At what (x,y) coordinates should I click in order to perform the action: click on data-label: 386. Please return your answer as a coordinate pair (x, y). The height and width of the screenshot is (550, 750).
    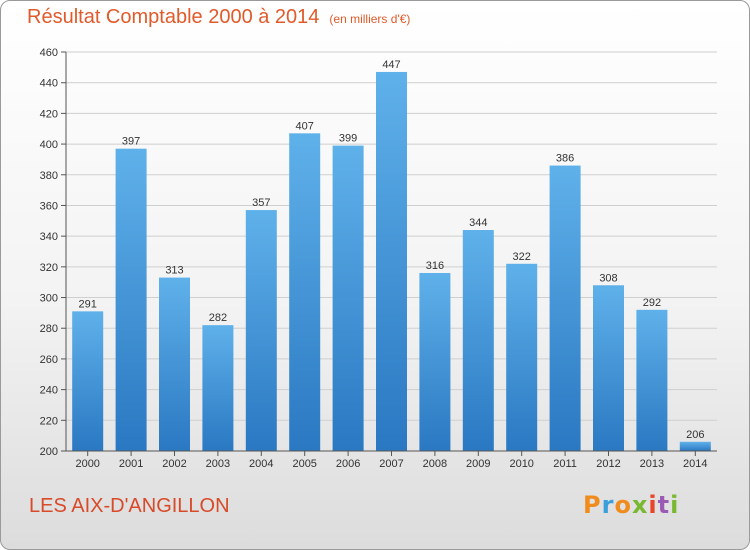
    Looking at the image, I should click on (565, 159).